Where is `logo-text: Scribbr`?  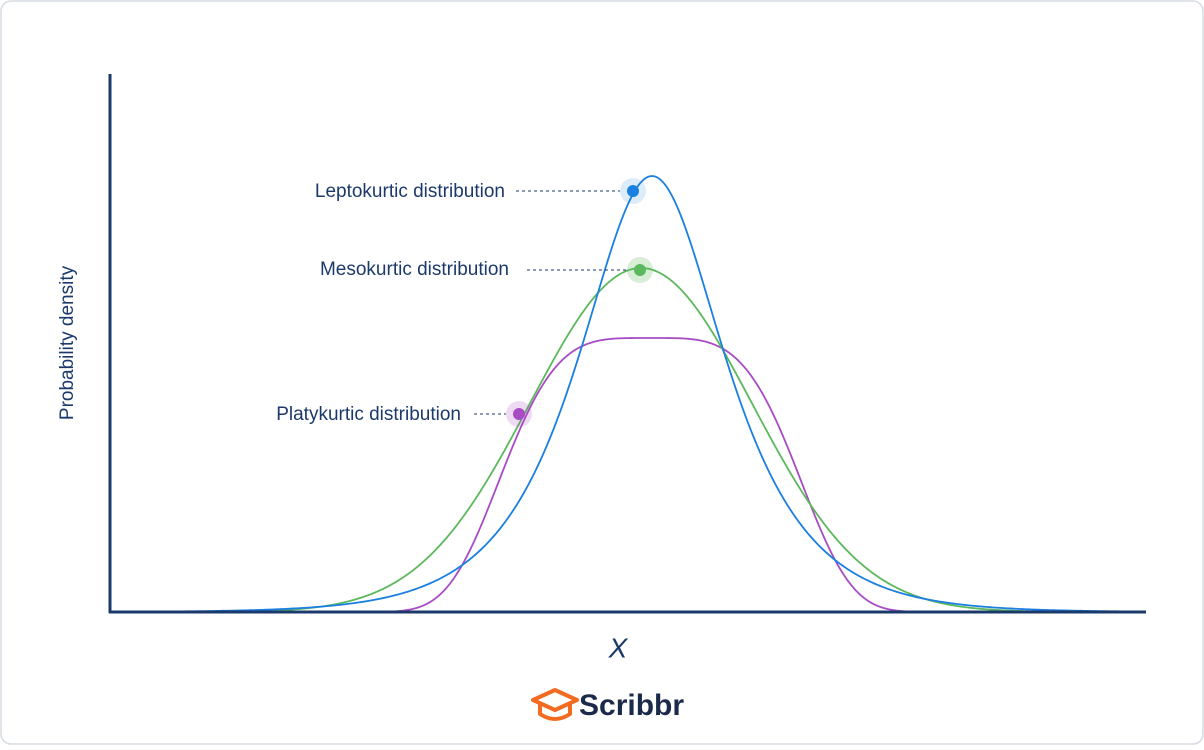
logo-text: Scribbr is located at coordinates (631, 705).